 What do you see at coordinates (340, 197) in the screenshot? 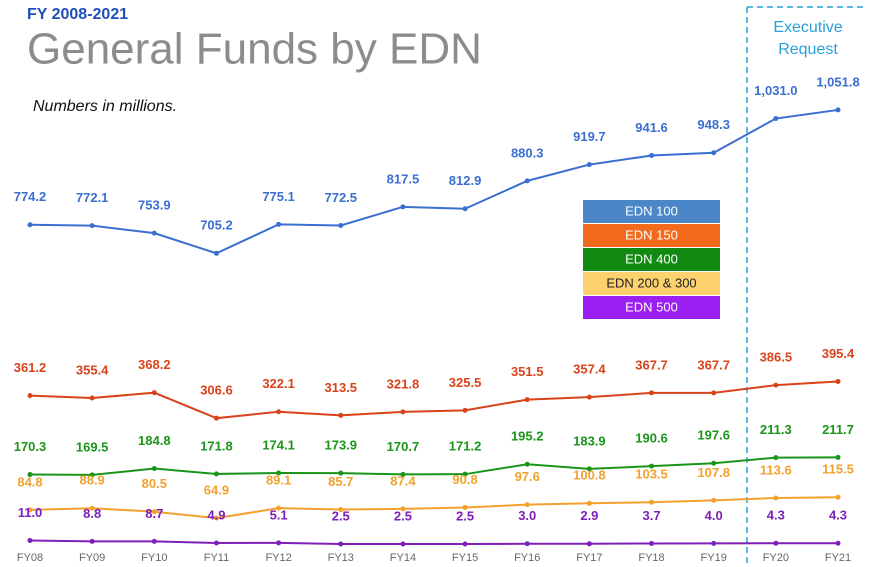
I see `data-label: 772.5` at bounding box center [340, 197].